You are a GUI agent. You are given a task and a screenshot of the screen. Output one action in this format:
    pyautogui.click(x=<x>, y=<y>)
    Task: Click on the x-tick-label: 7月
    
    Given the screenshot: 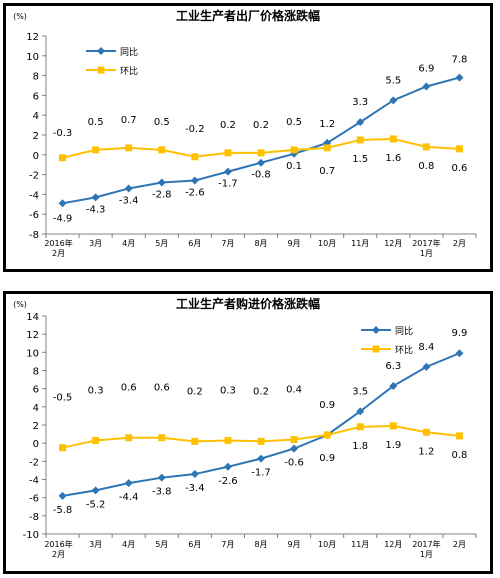 What is the action you would take?
    pyautogui.click(x=227, y=243)
    